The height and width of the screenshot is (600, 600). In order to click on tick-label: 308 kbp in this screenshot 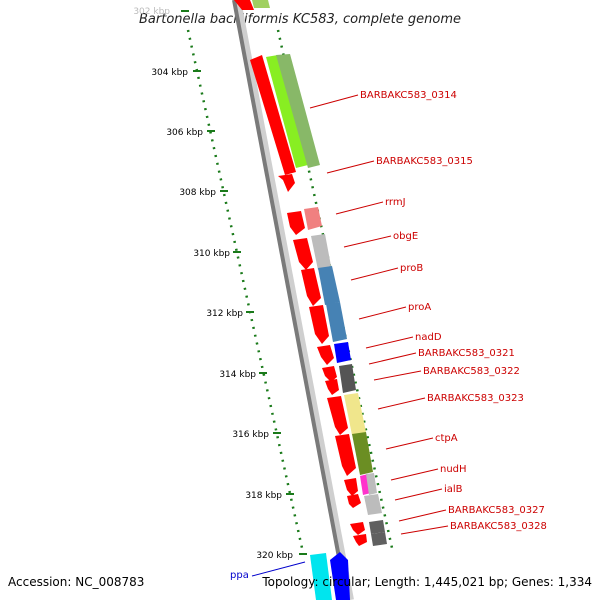, I will do `click(197, 193)`.